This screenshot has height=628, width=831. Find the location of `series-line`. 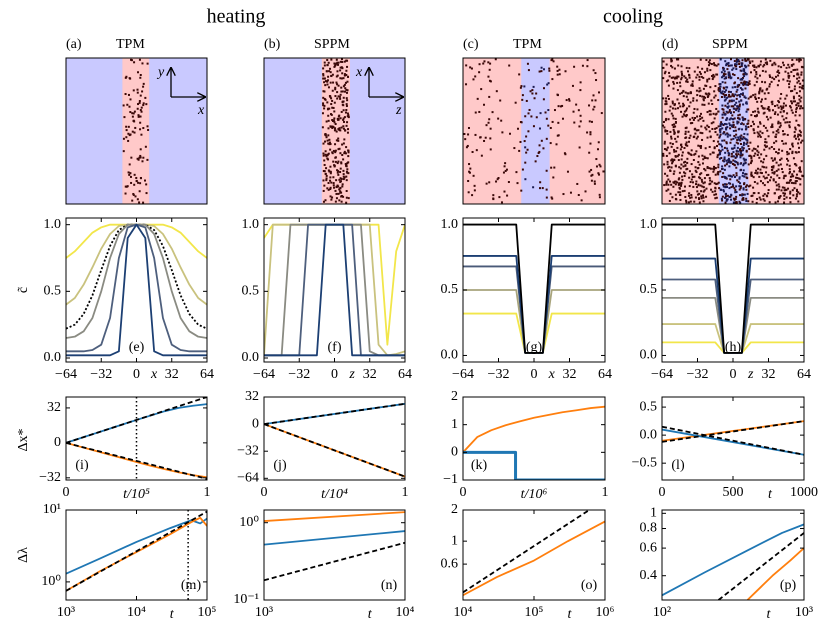

series-line is located at coordinates (775, 573).